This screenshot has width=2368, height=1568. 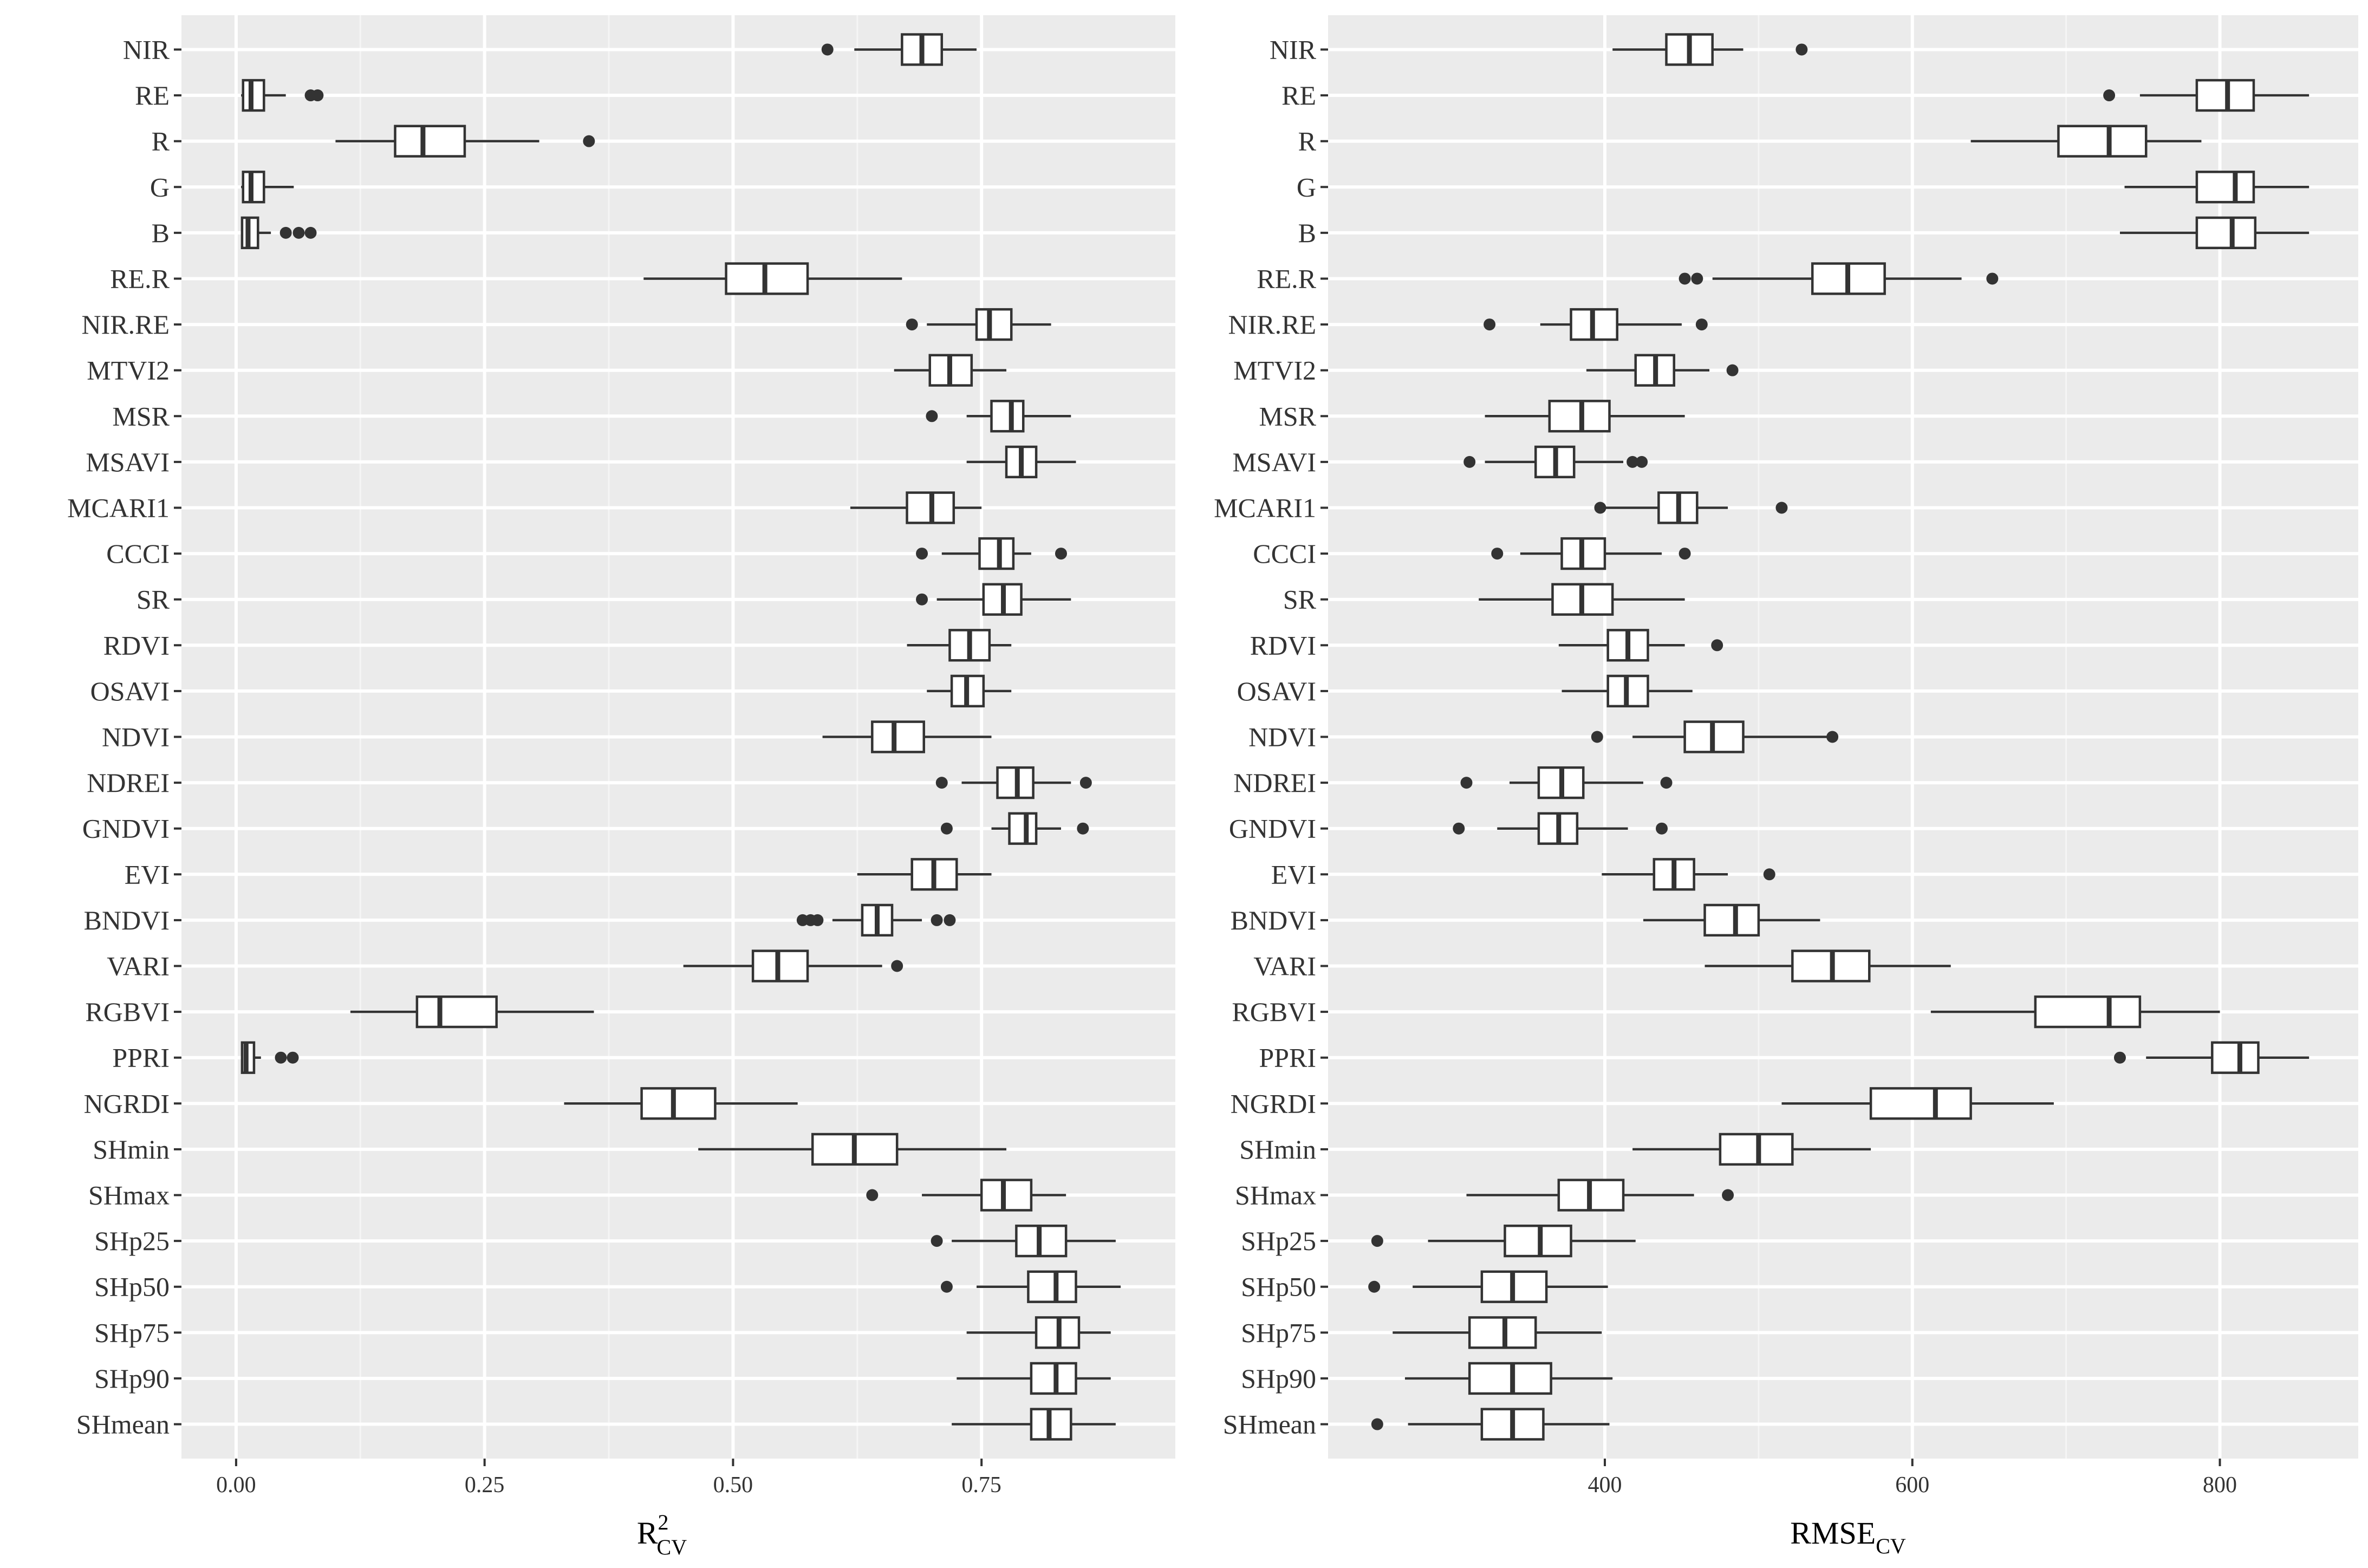 What do you see at coordinates (282, 96) in the screenshot?
I see `r2-box-re` at bounding box center [282, 96].